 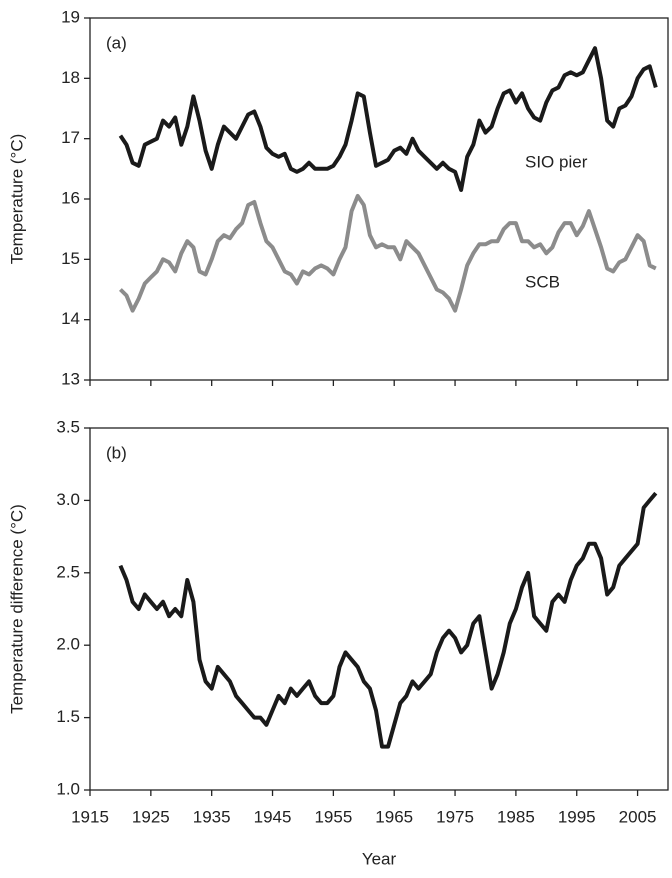 What do you see at coordinates (70, 137) in the screenshot?
I see `y-tick-label: 17` at bounding box center [70, 137].